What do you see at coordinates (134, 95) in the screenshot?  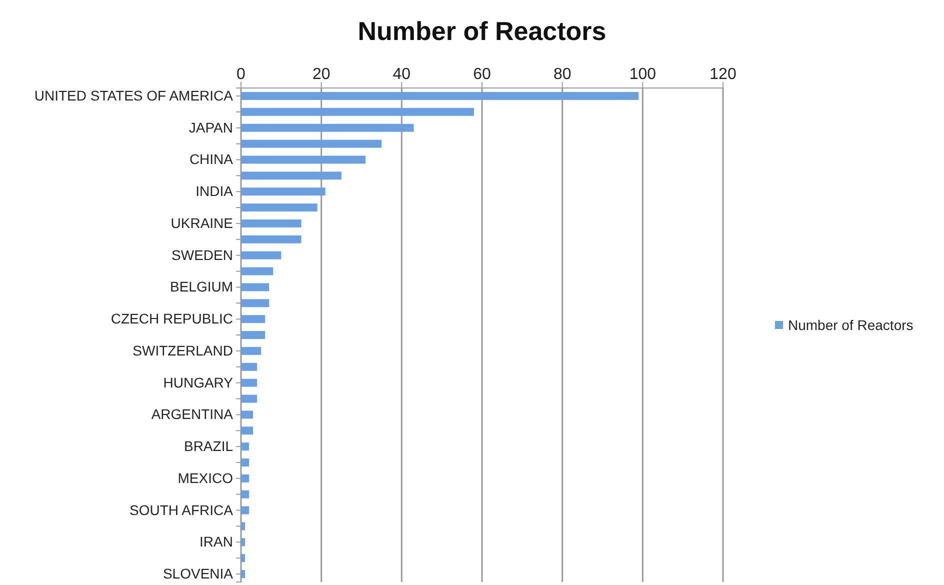 I see `y-tick-label: UNITED STATES OF AMERICA` at bounding box center [134, 95].